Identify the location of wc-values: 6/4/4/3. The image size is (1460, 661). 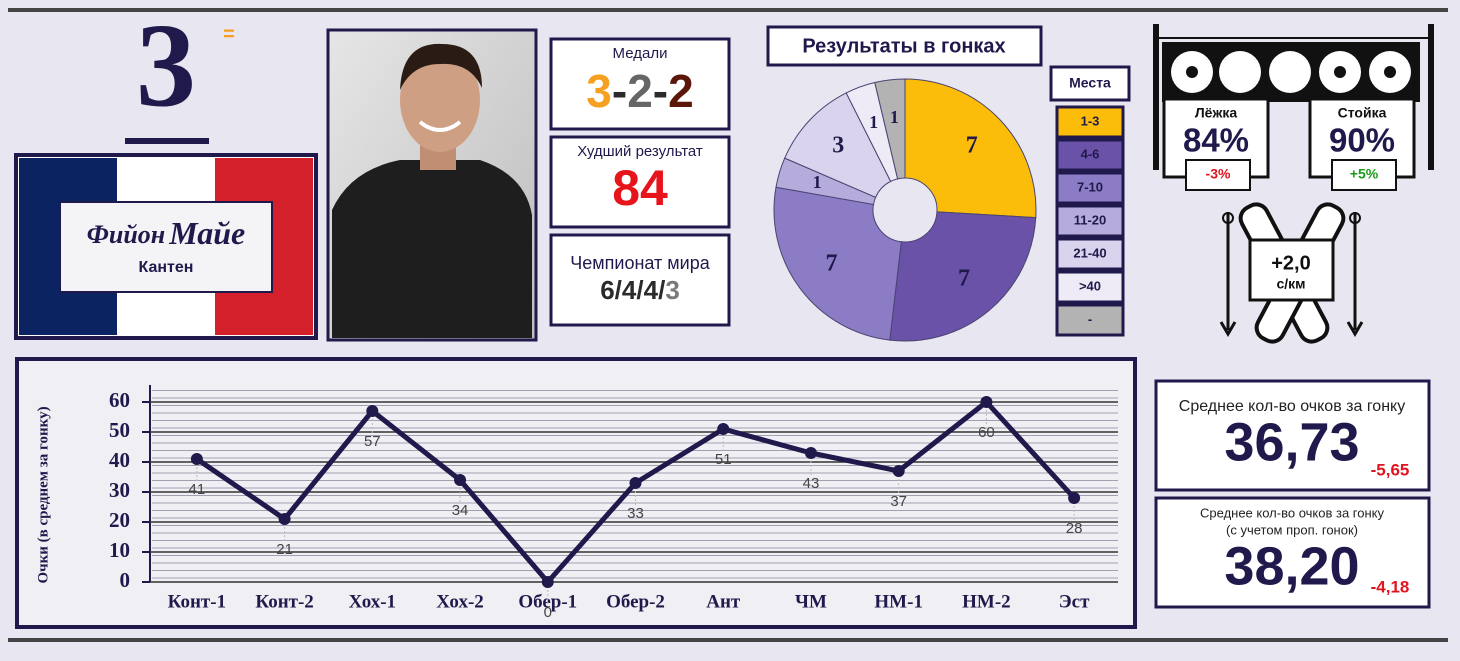
(640, 290).